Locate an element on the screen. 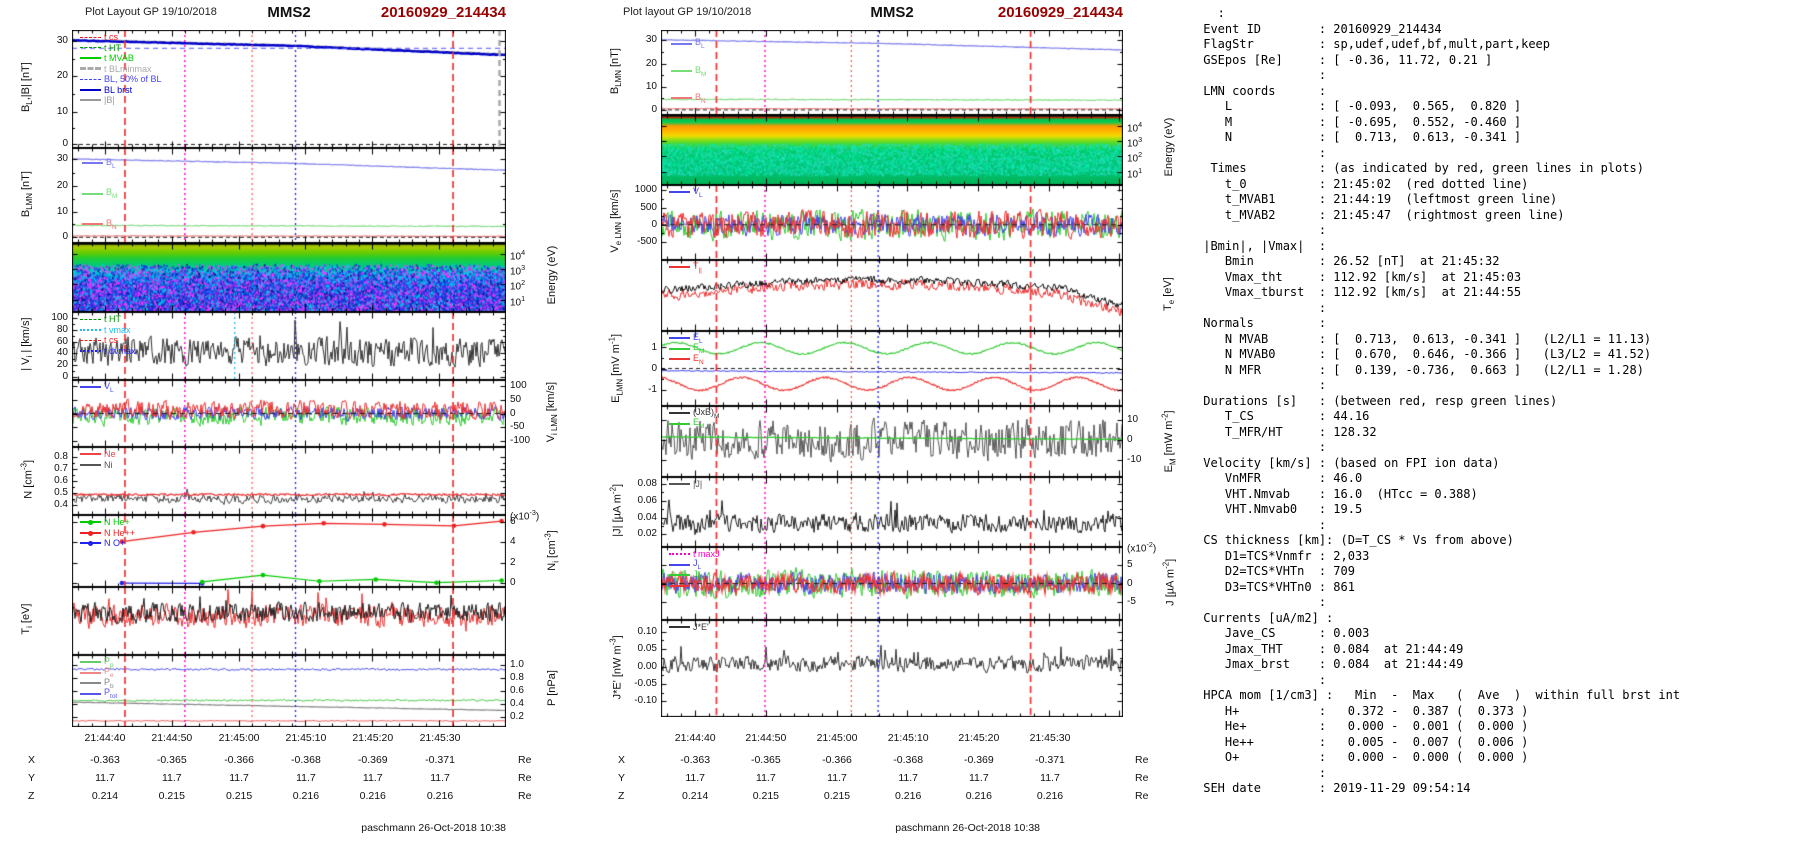 The image size is (1804, 841). legend-item: BL, 50% of BL is located at coordinates (121, 79).